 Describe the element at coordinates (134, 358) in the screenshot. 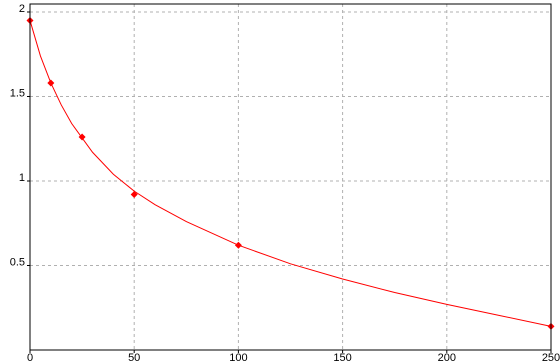

I see `x-tick-label: 50` at that location.